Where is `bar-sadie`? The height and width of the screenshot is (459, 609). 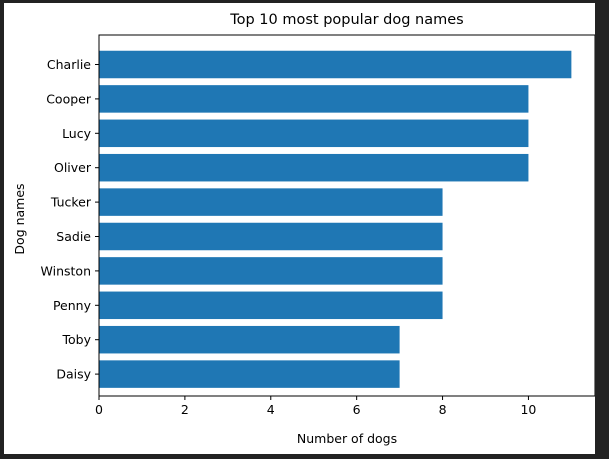 bar-sadie is located at coordinates (271, 236).